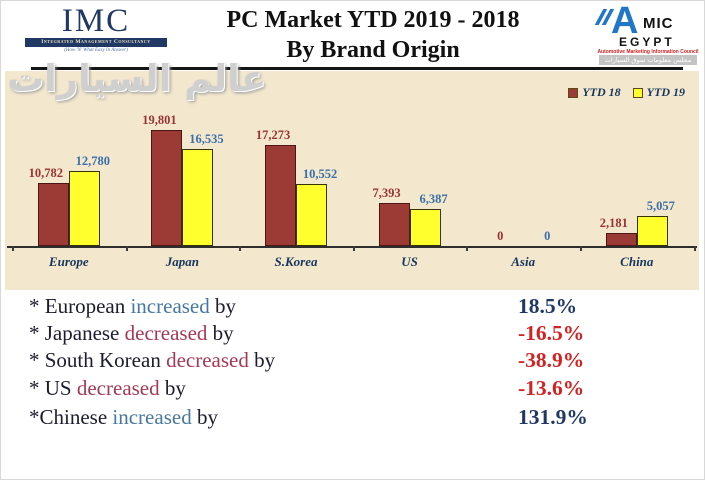  Describe the element at coordinates (625, 21) in the screenshot. I see `amic-letter-a: A` at that location.